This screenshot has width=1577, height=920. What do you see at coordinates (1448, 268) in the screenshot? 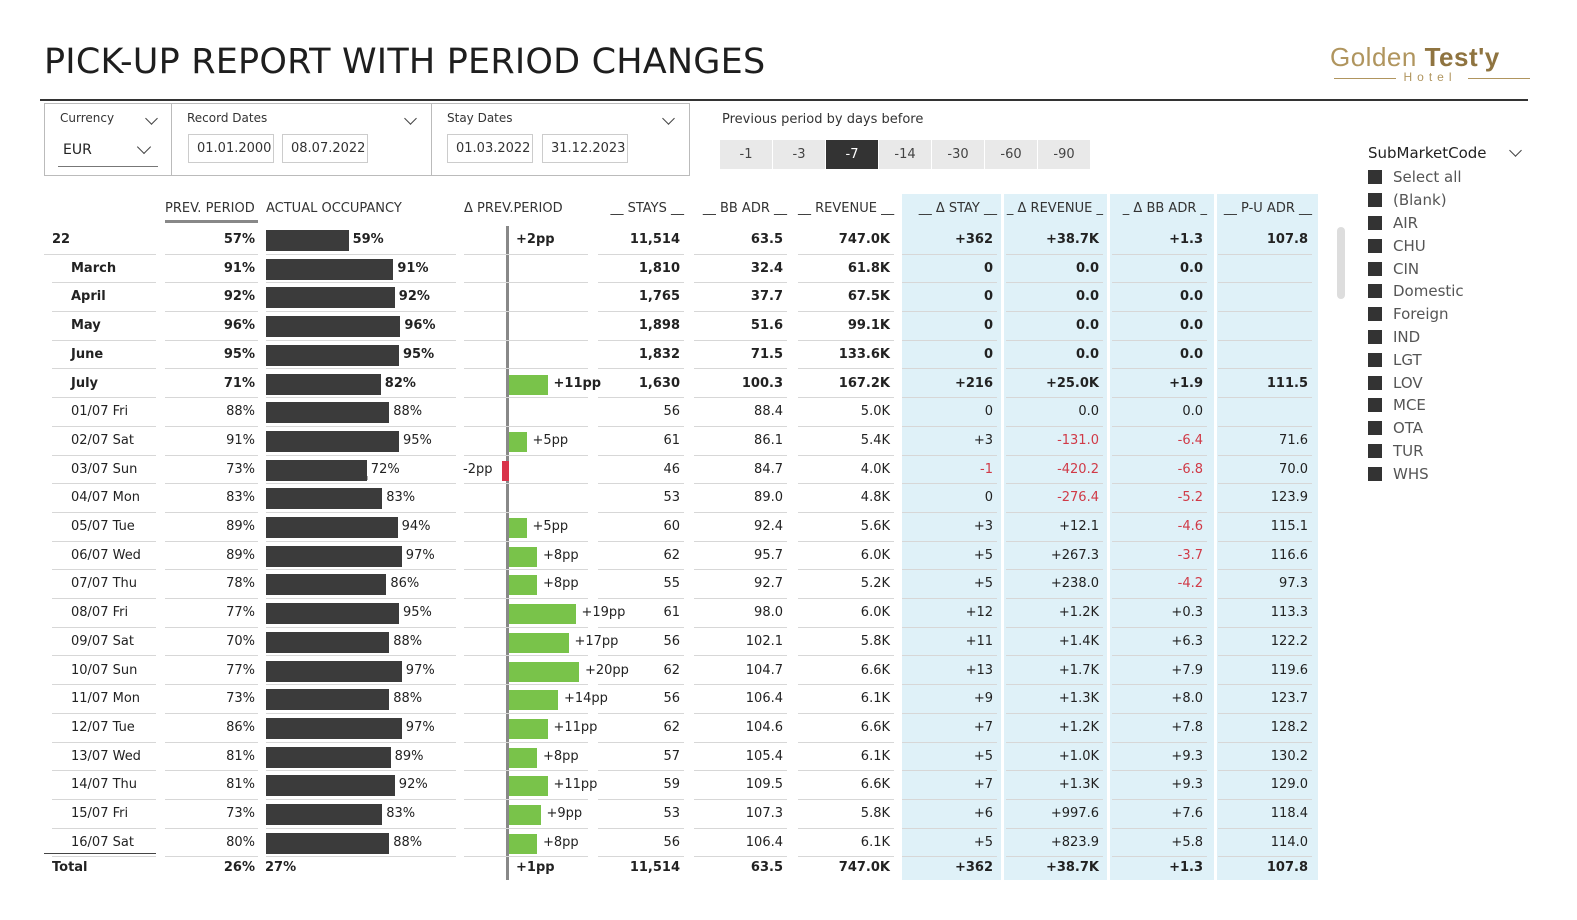
I see `slicer-item: CIN` at bounding box center [1448, 268].